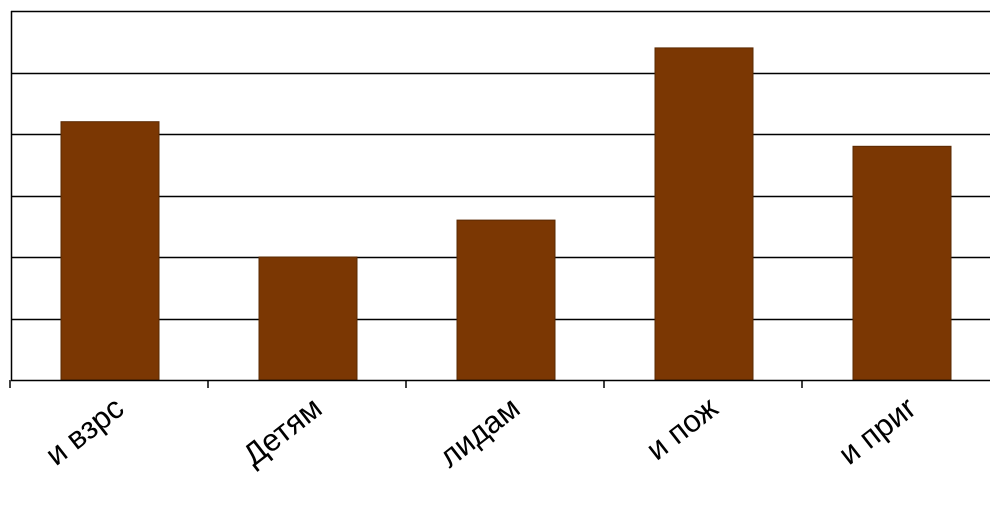 Image resolution: width=990 pixels, height=512 pixels. I want to click on x-tick-label: лидам, so click(479, 432).